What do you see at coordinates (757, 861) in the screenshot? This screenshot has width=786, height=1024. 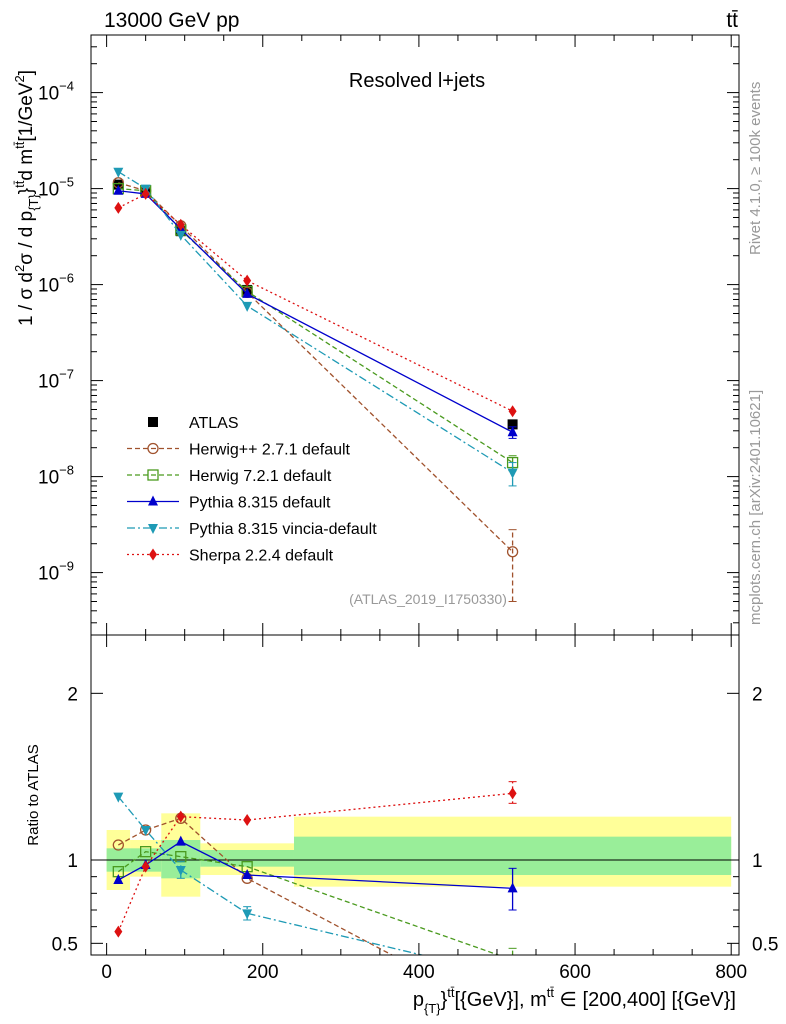 I see `ratio-y-tick-label-right: 1` at bounding box center [757, 861].